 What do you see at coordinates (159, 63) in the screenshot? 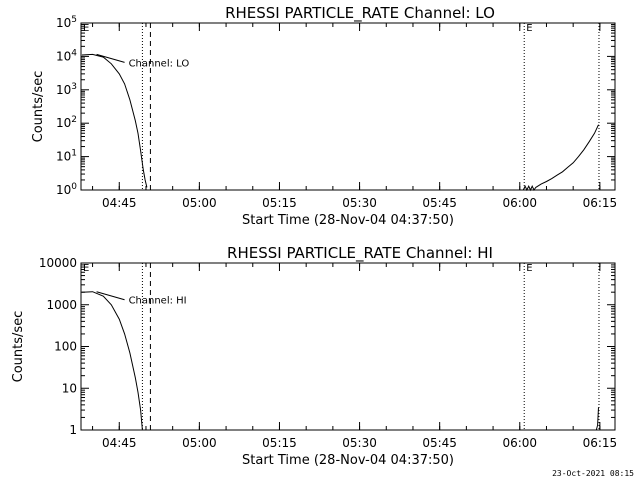
I see `legend-label: Channel: LO` at bounding box center [159, 63].